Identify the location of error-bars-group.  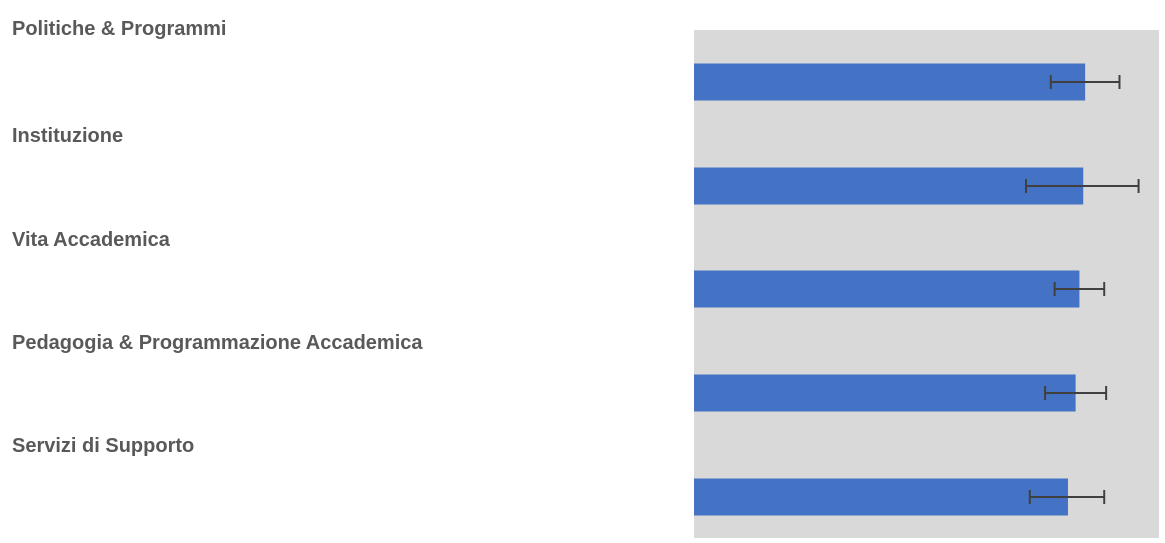
(1082, 289).